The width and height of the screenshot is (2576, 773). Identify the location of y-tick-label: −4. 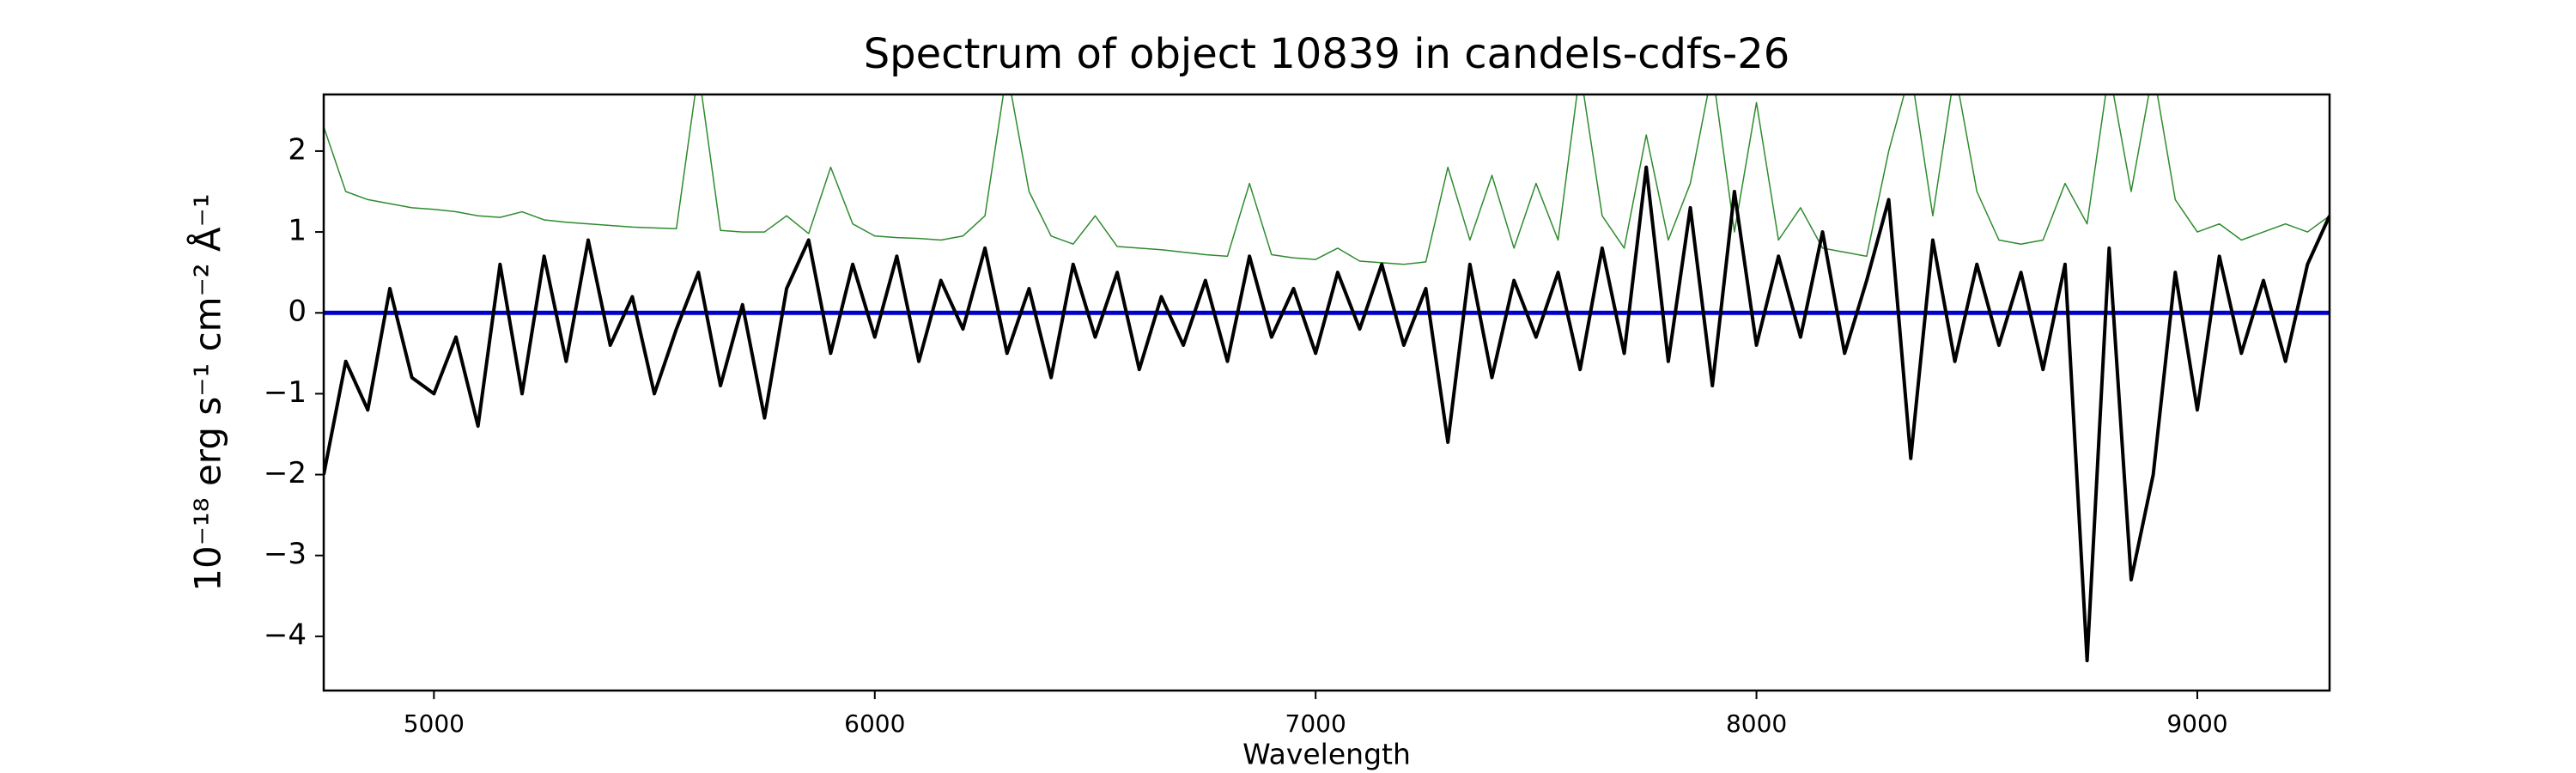
(285, 635).